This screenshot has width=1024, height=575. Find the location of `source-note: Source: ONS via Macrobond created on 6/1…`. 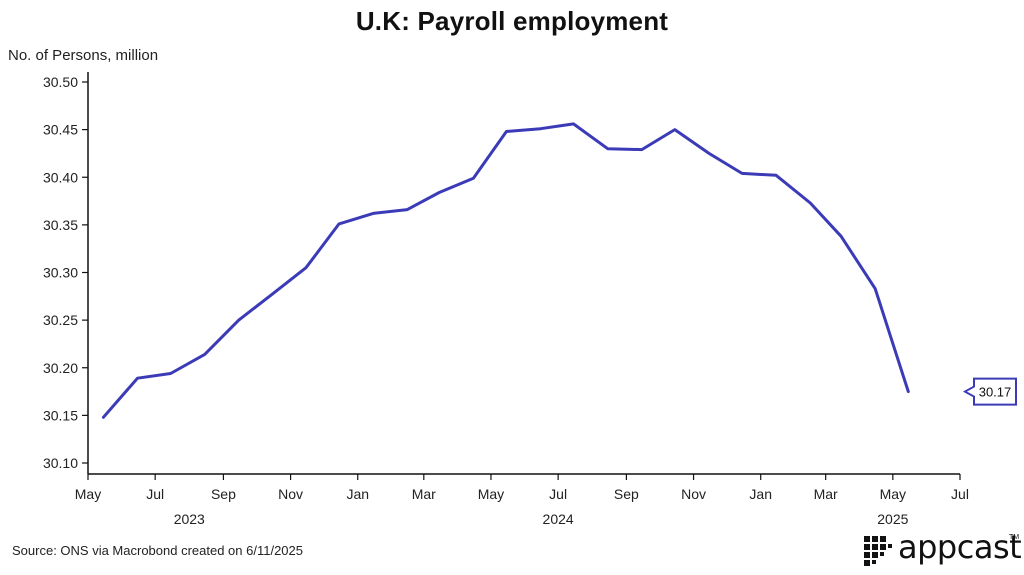

source-note: Source: ONS via Macrobond created on 6/1… is located at coordinates (157, 550).